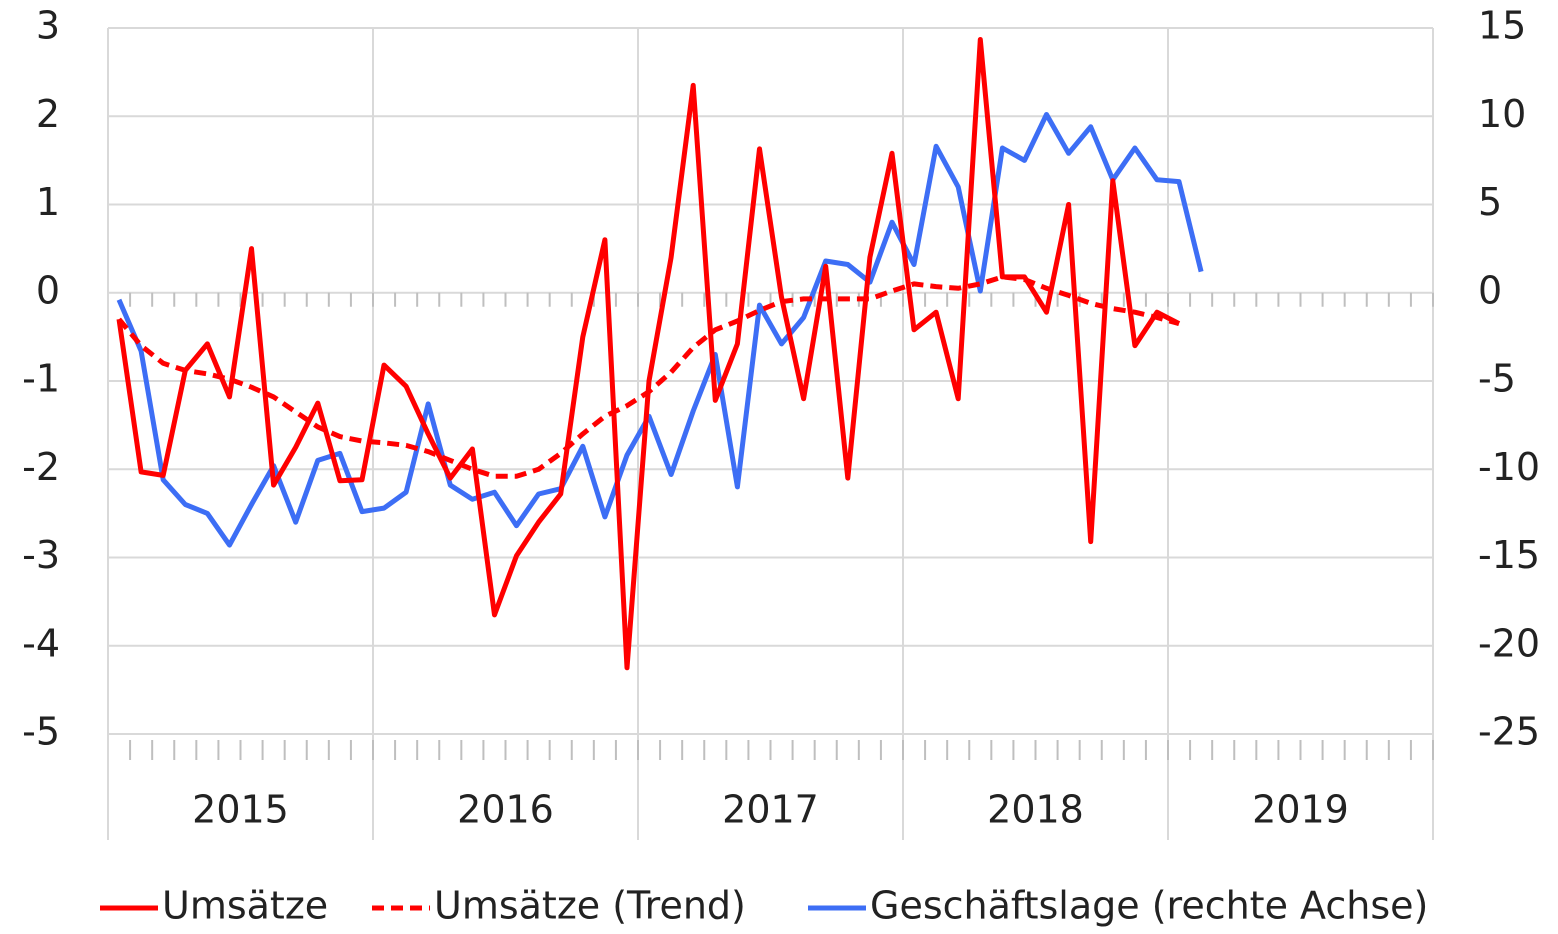 Image resolution: width=1558 pixels, height=934 pixels. I want to click on y-tick-label: -4, so click(41, 643).